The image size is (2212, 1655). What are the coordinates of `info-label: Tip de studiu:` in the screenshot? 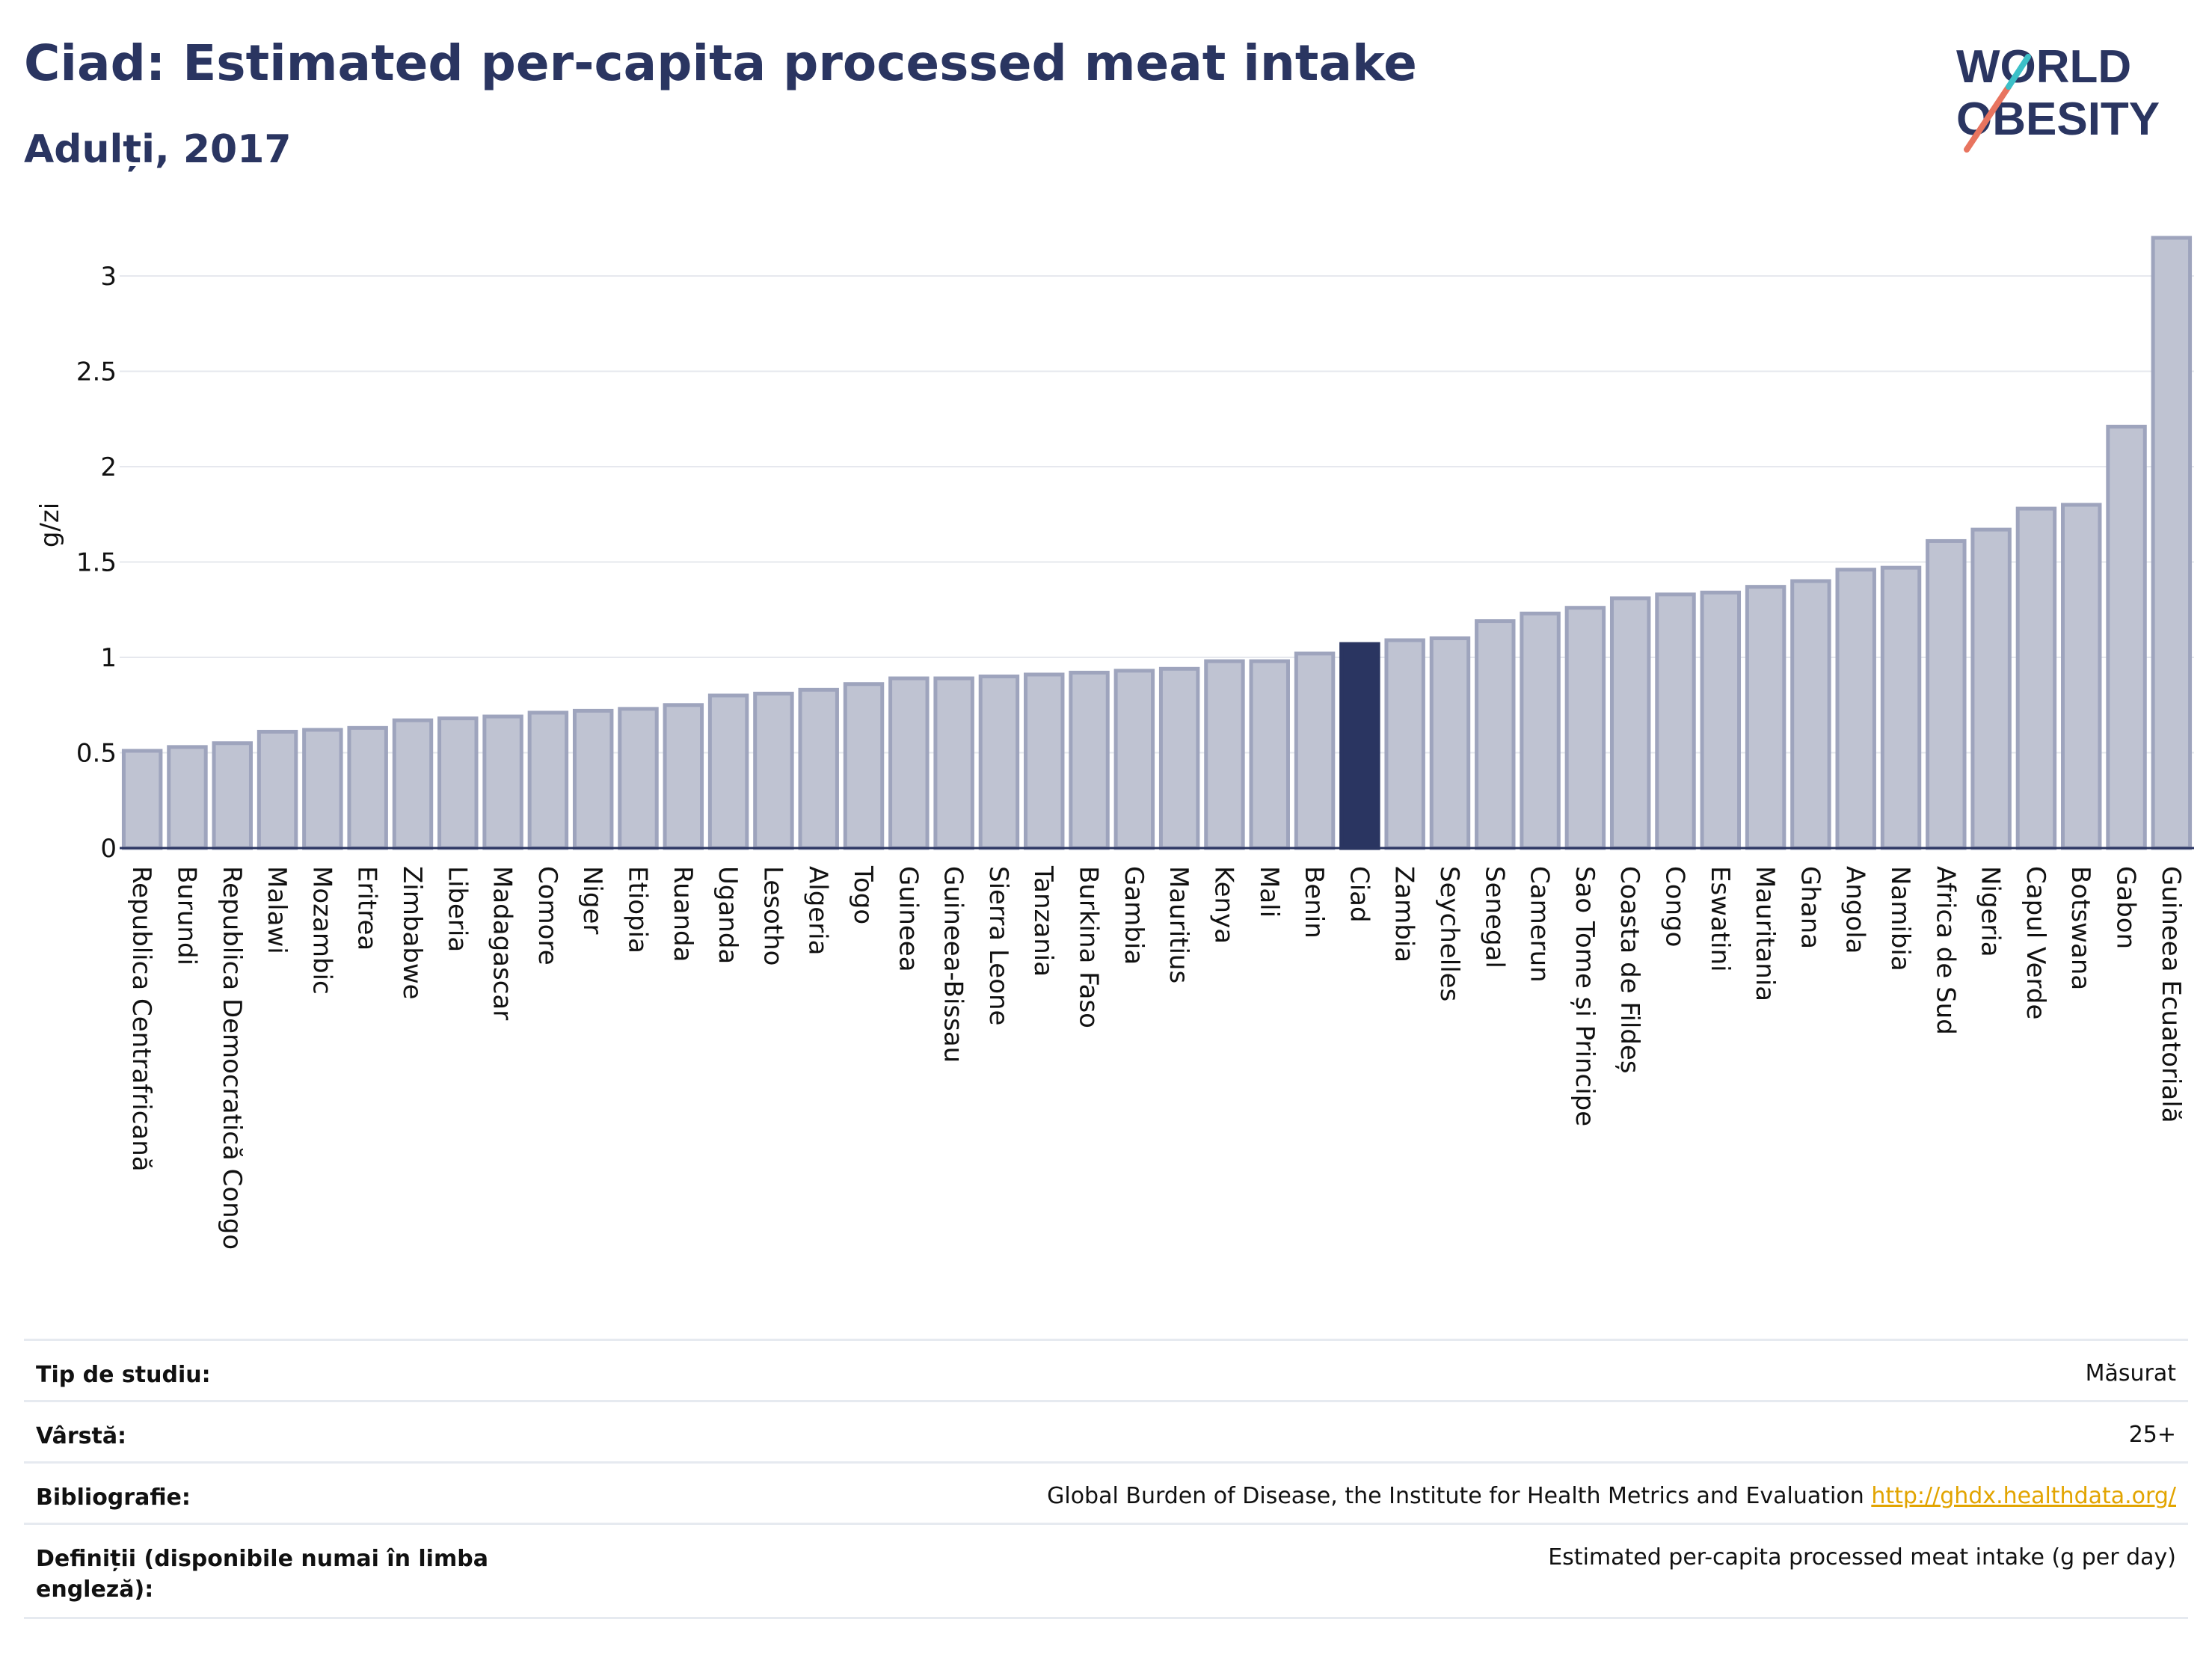 It's located at (123, 1375).